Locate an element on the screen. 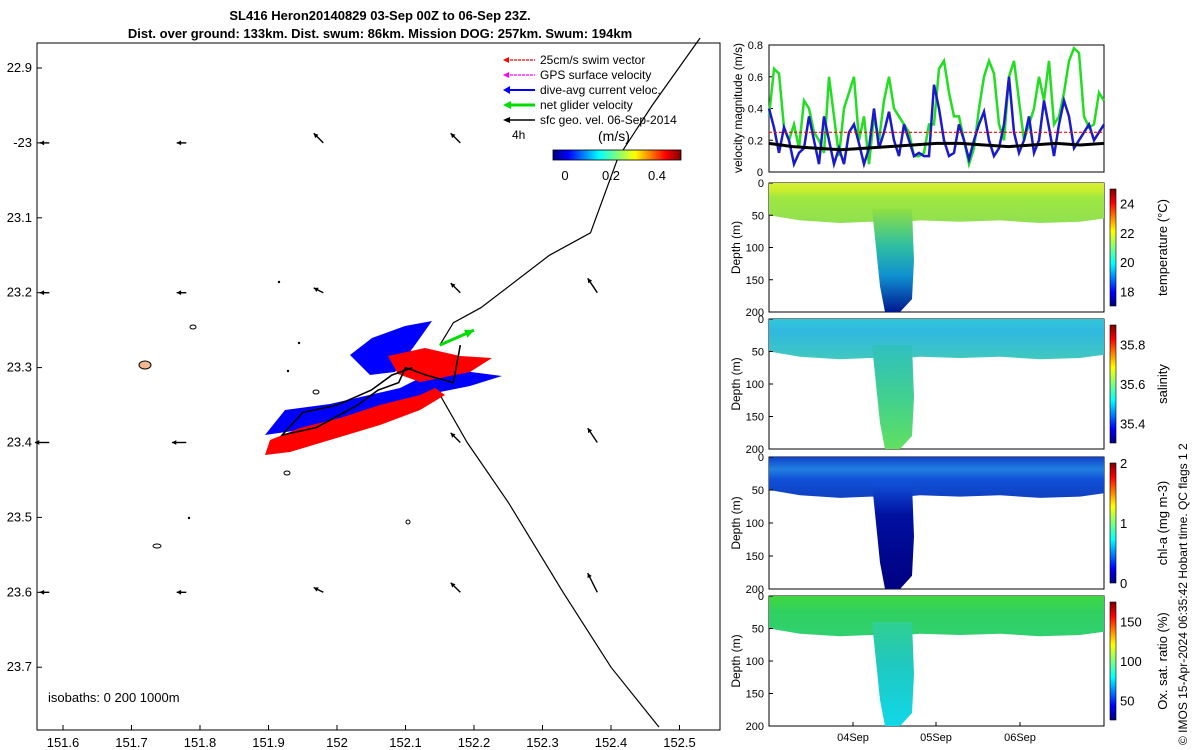 The height and width of the screenshot is (750, 1200). glider-track is located at coordinates (370, 390).